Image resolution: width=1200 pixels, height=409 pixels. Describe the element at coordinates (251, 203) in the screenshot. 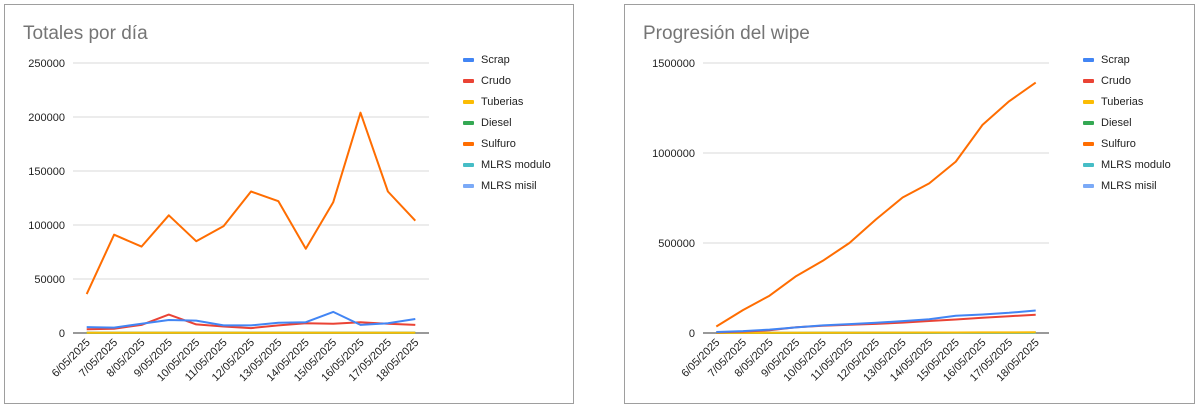

I see `series-line-sulfuro` at that location.